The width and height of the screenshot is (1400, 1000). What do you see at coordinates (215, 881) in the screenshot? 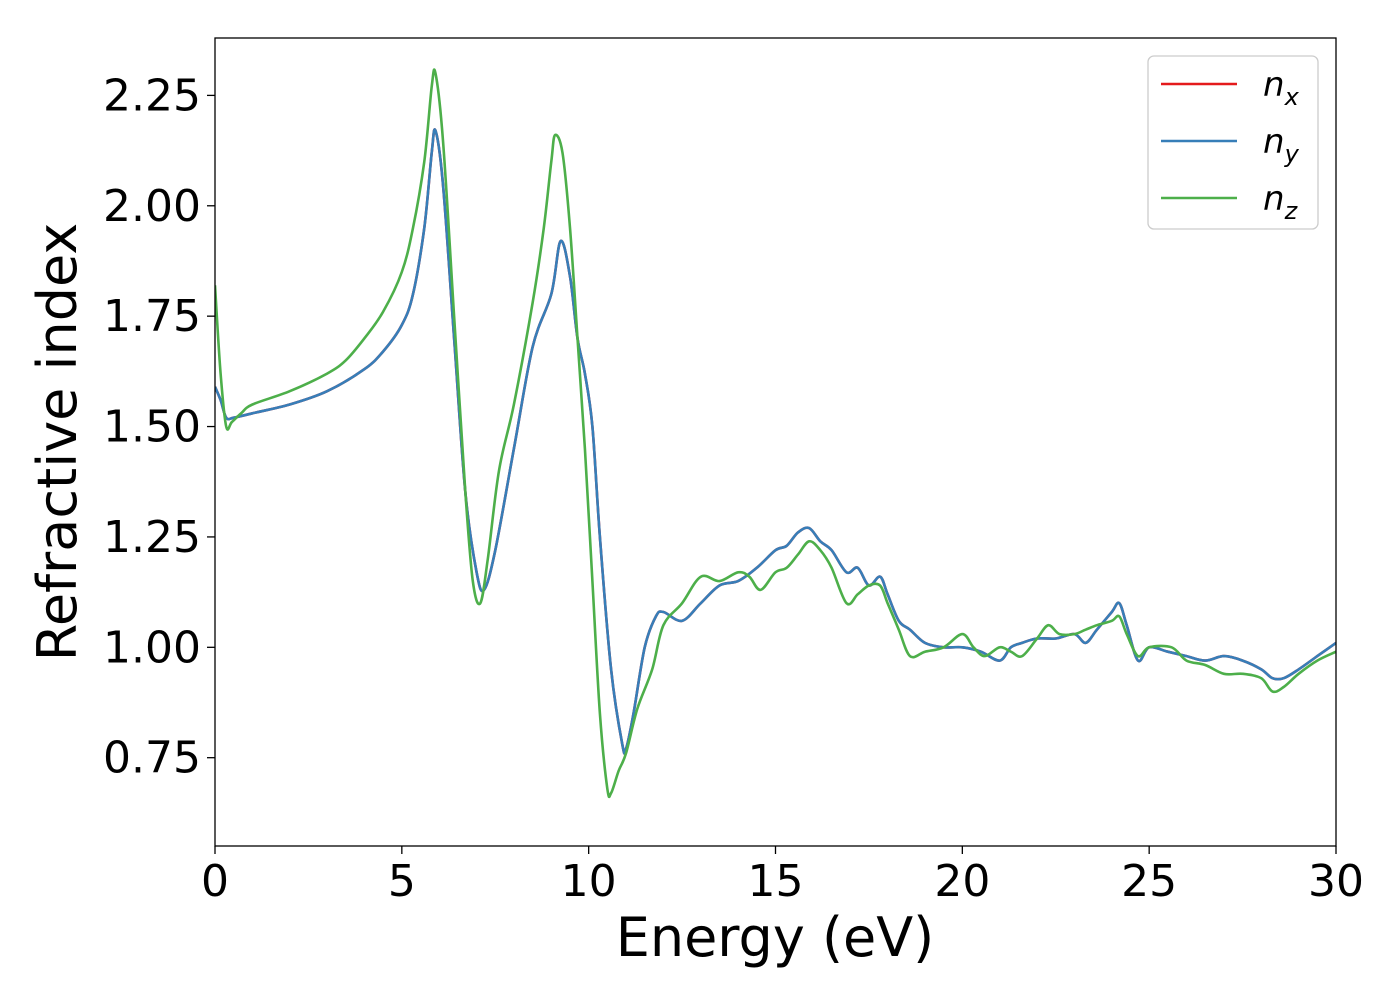
I see `x-tick-label: 0` at bounding box center [215, 881].